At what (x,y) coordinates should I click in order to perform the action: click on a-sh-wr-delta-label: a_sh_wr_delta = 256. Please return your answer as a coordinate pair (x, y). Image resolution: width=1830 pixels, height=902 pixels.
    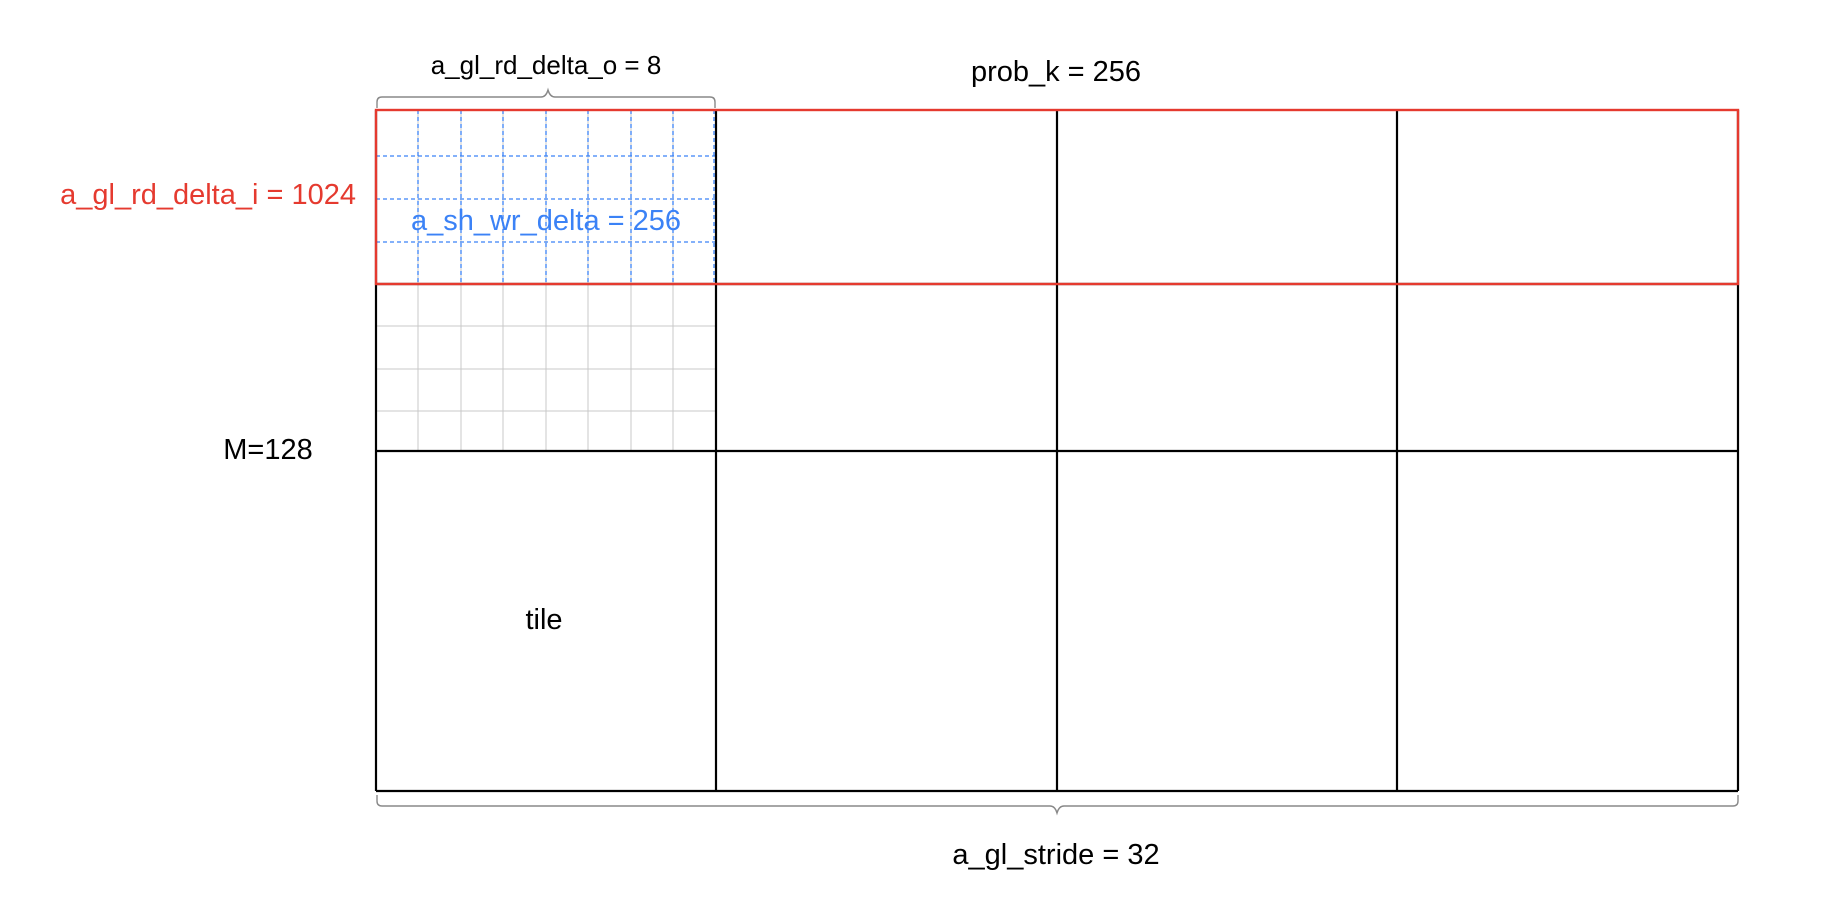
    Looking at the image, I should click on (546, 221).